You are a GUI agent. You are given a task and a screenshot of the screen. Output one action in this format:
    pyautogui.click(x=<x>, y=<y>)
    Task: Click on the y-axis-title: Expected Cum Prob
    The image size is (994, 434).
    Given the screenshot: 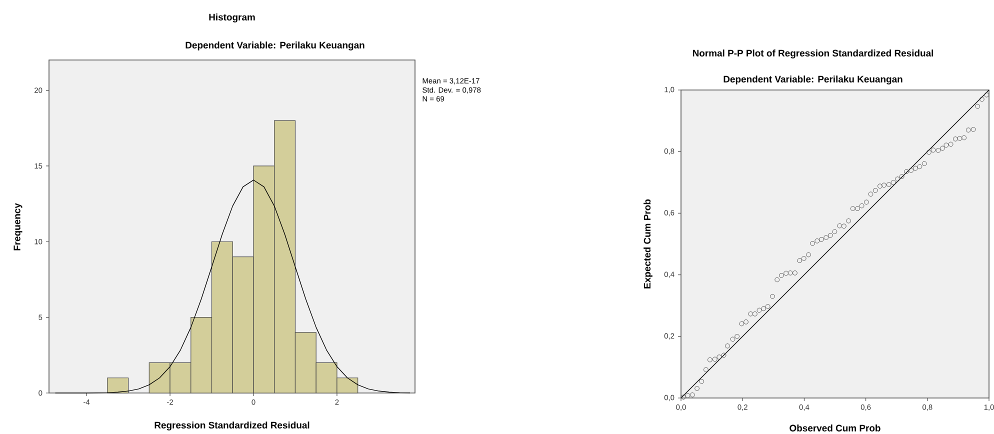 What is the action you would take?
    pyautogui.click(x=648, y=243)
    